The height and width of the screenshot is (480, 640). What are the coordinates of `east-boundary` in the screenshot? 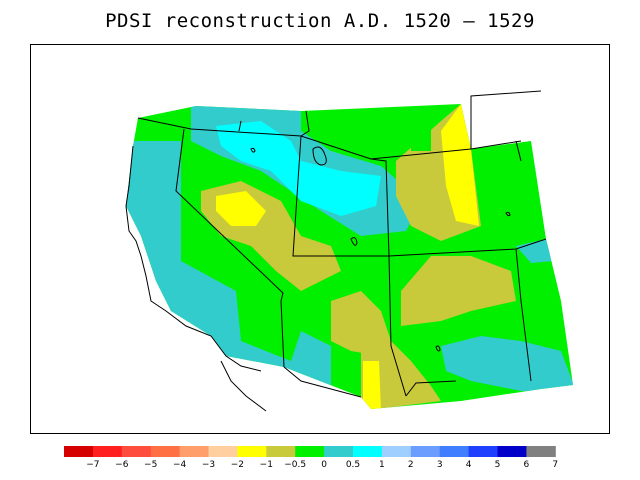 It's located at (523, 315).